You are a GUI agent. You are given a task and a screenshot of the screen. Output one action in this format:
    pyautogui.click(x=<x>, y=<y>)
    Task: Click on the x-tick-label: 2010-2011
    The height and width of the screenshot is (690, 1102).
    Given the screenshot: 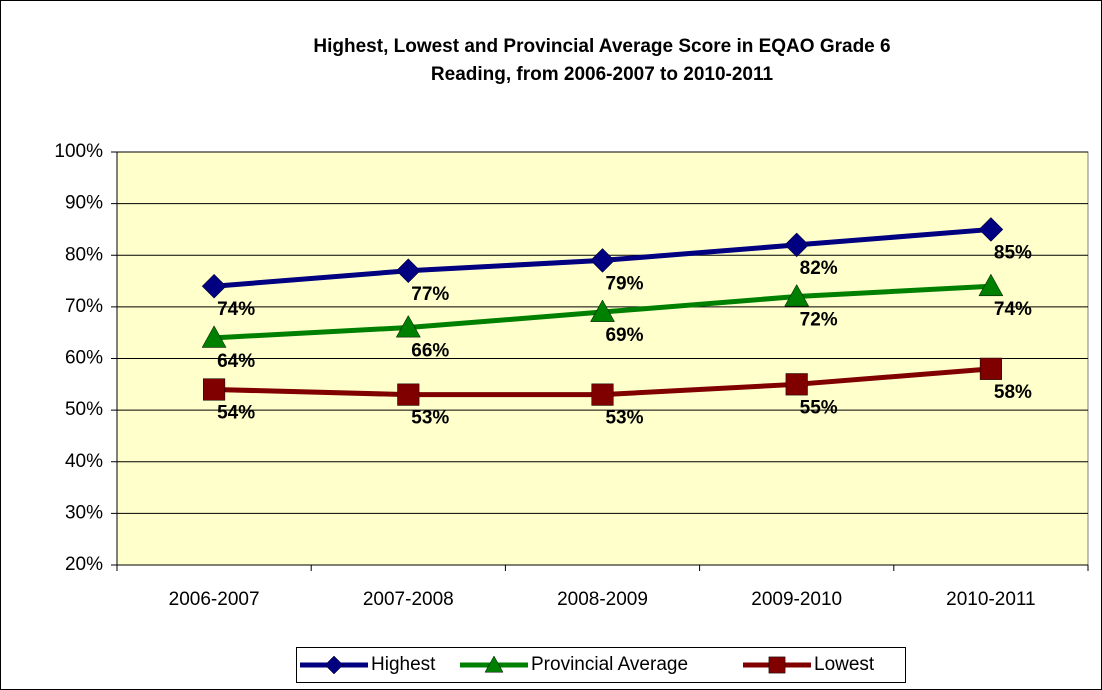 What is the action you would take?
    pyautogui.click(x=990, y=599)
    